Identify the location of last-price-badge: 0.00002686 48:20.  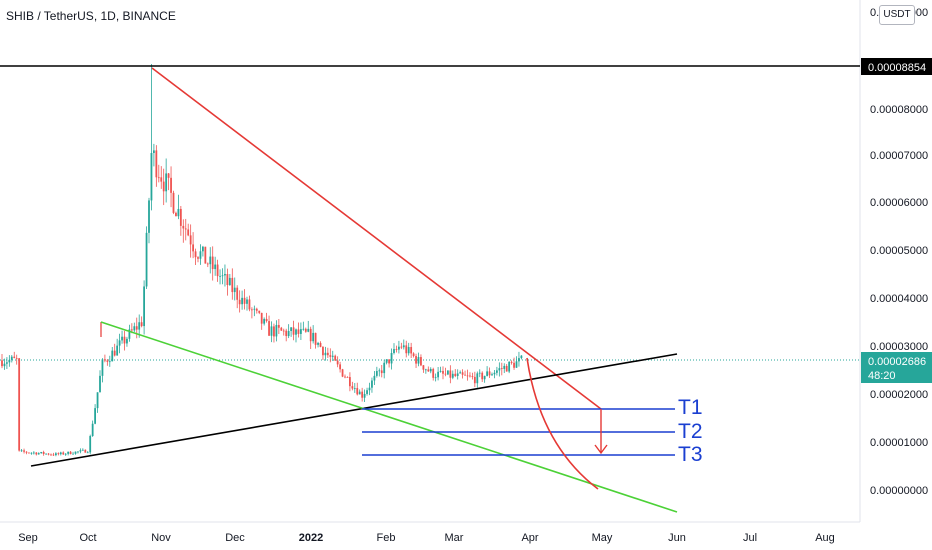
(896, 367).